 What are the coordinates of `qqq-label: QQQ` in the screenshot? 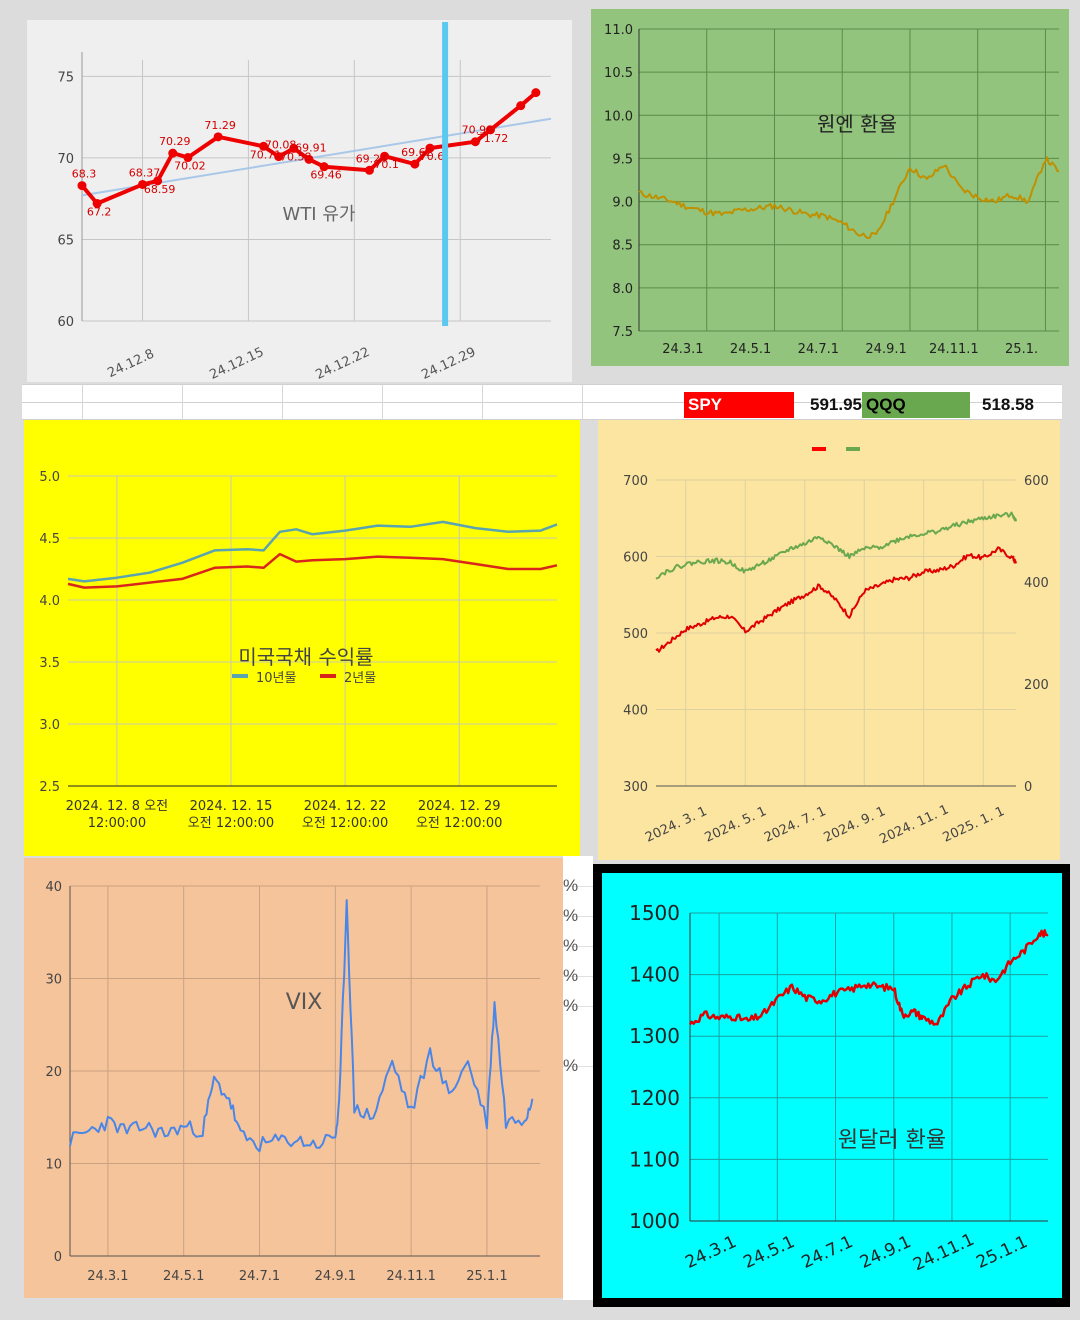 It's located at (916, 405).